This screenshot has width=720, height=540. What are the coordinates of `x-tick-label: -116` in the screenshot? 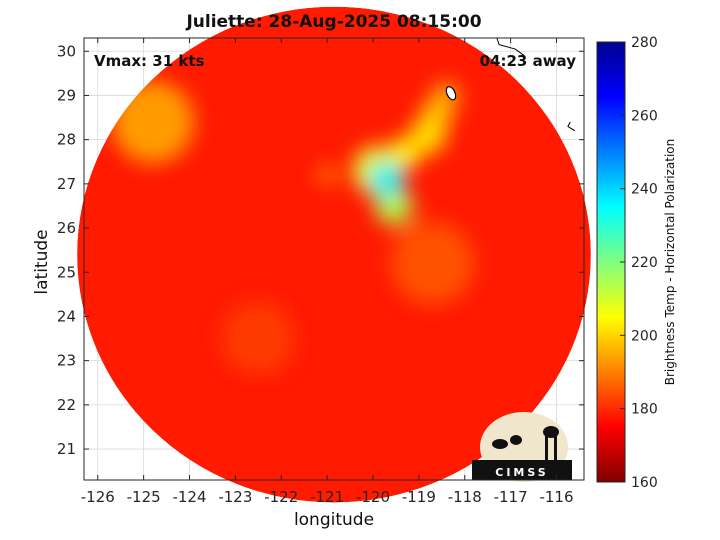 It's located at (556, 497).